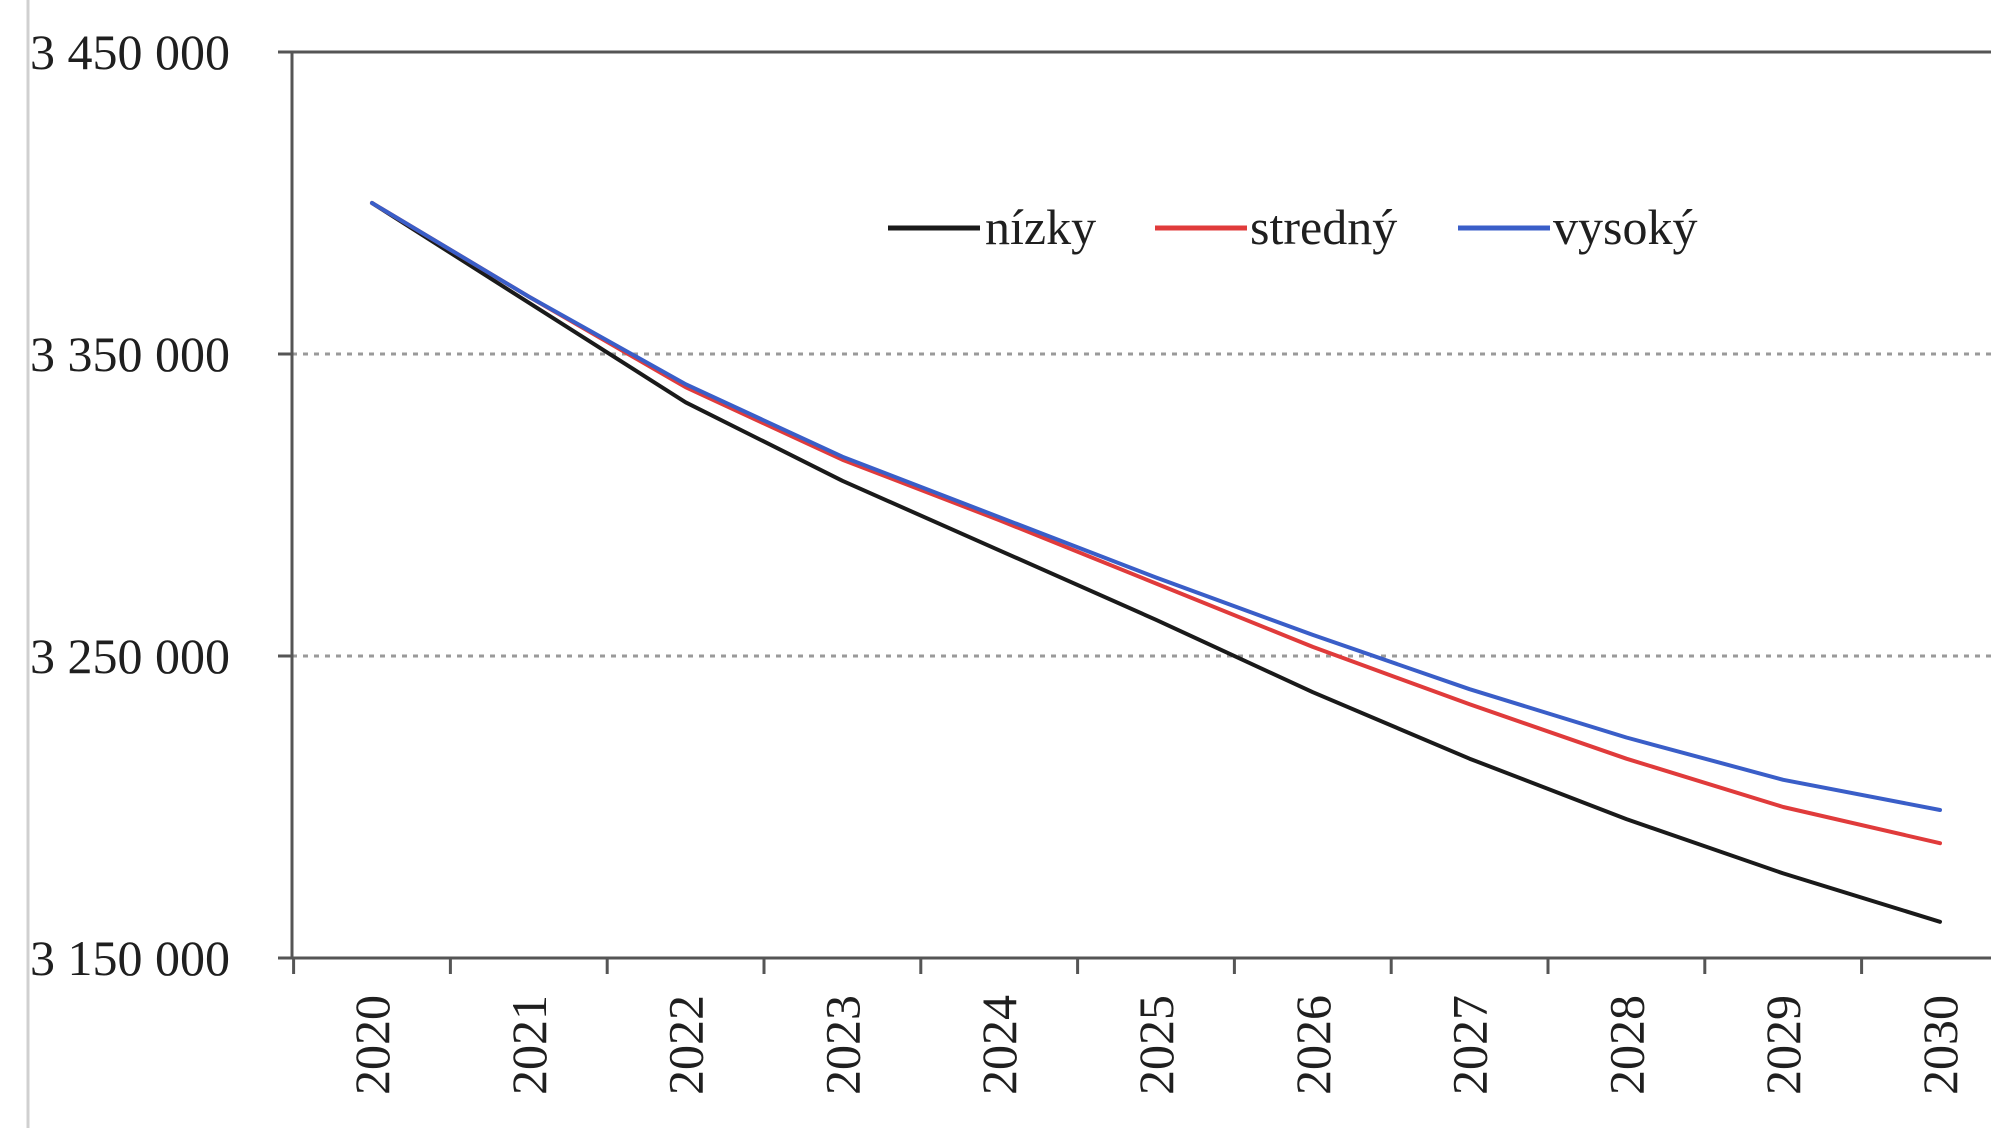 This screenshot has width=1991, height=1128. What do you see at coordinates (1323, 227) in the screenshot?
I see `legend-label: stredný` at bounding box center [1323, 227].